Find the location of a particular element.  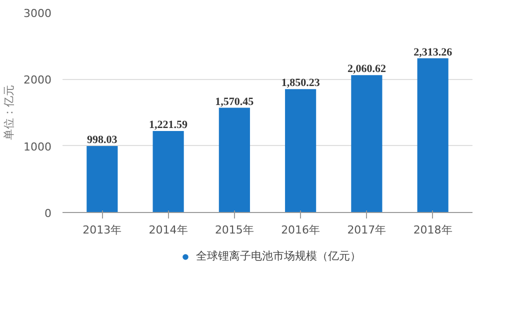

data-label: 998.03 is located at coordinates (102, 140).